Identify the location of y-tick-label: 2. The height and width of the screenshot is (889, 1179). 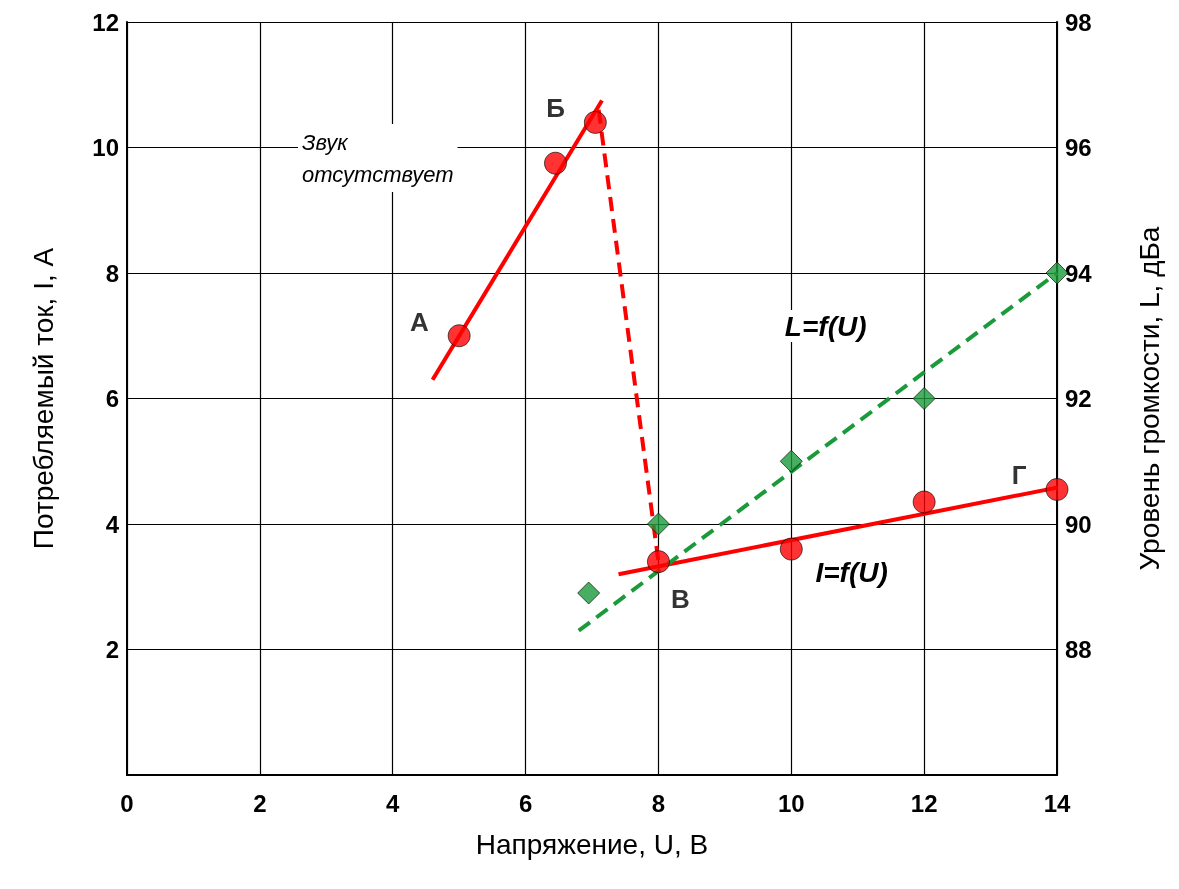
(112, 649).